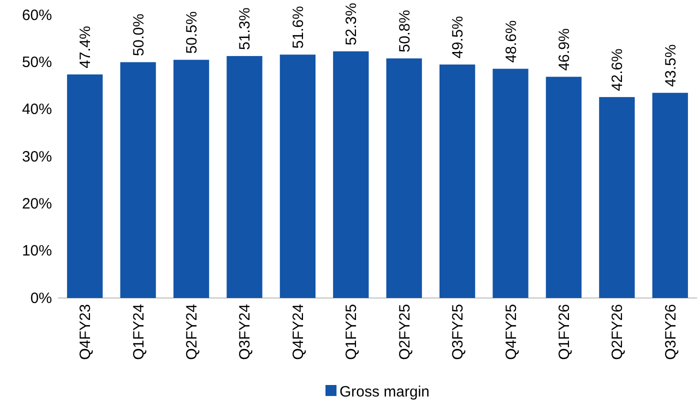 The image size is (699, 403). I want to click on y-tick-label: 50%, so click(37, 62).